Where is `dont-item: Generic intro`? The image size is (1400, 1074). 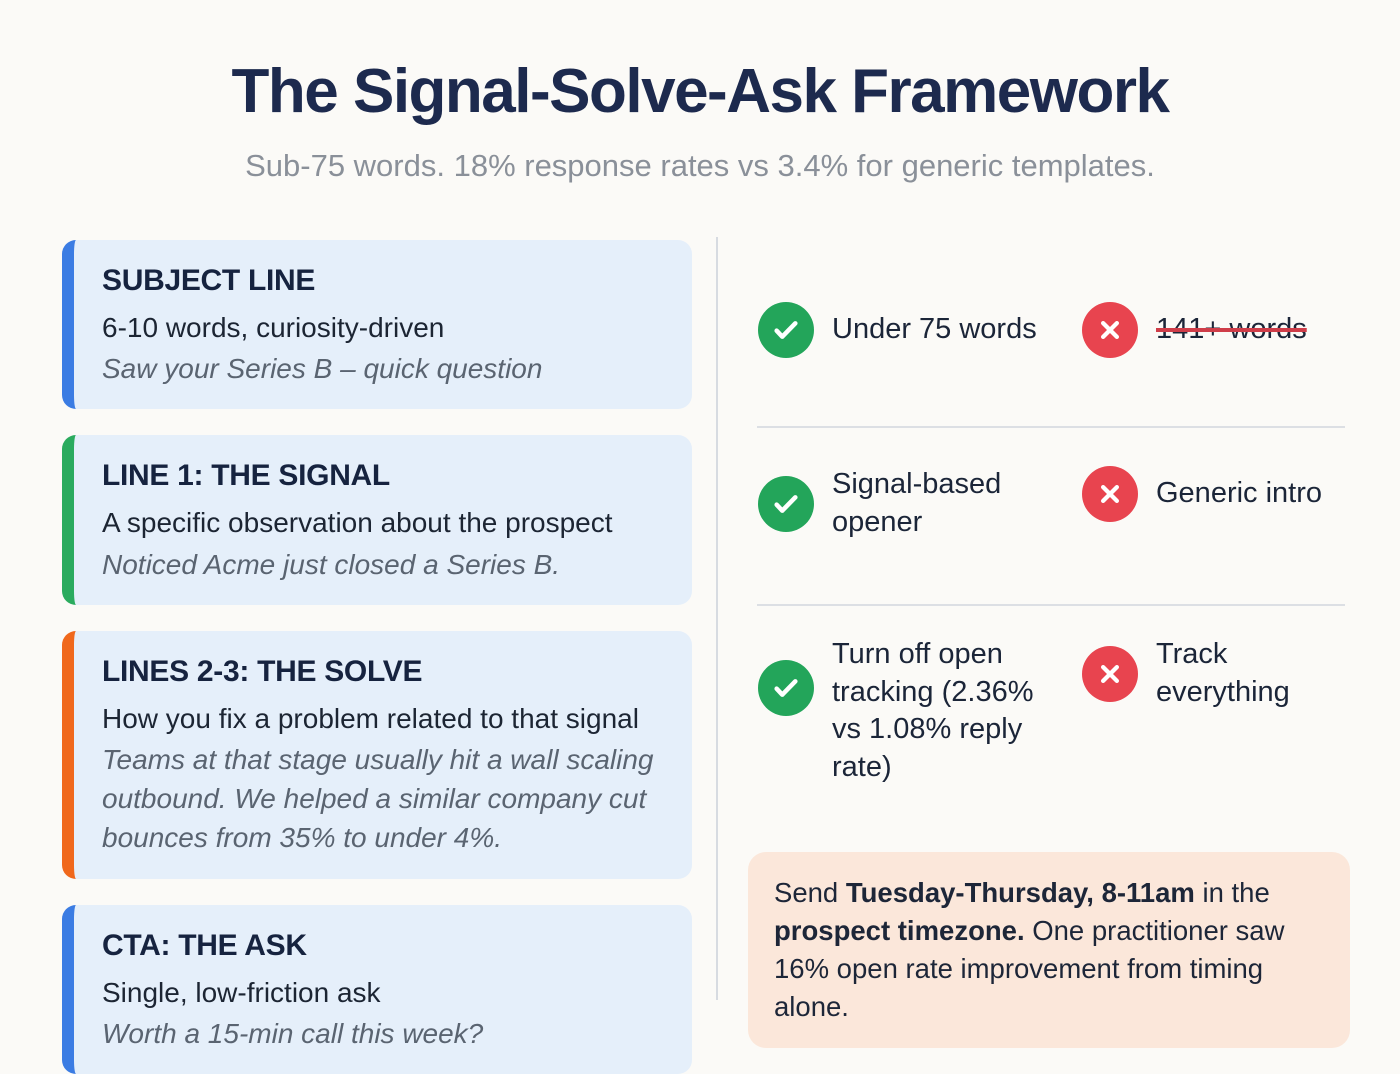 dont-item: Generic intro is located at coordinates (1202, 494).